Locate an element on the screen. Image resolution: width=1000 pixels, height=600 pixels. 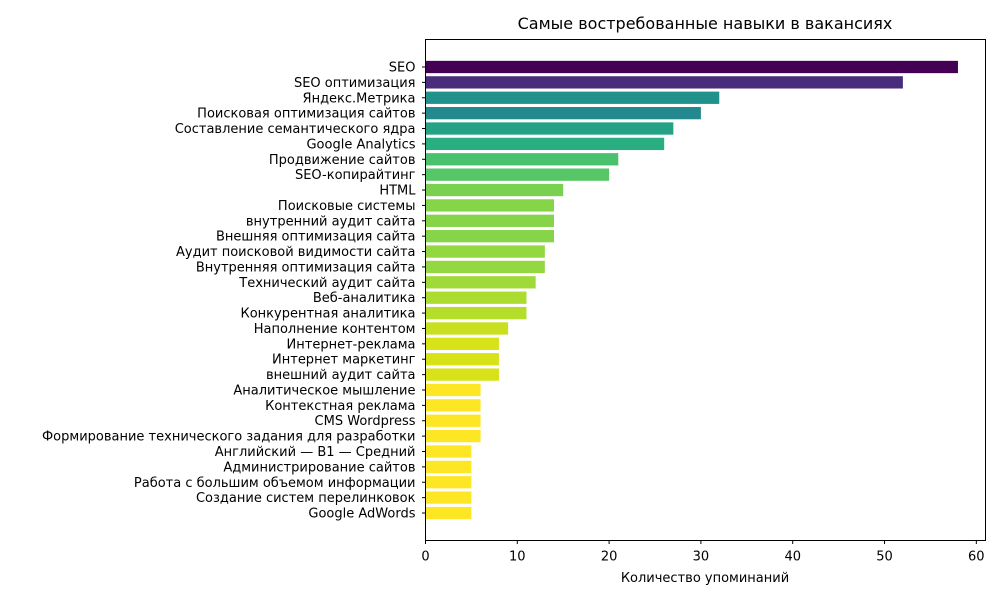
y-tick-label: Составление семантического ядра is located at coordinates (295, 129).